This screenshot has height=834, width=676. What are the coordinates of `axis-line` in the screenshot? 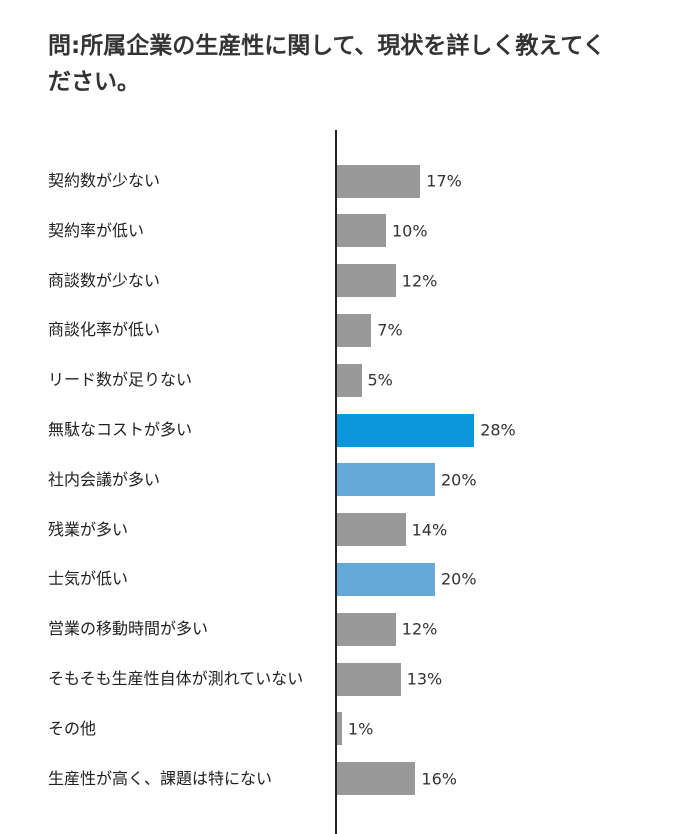 It's located at (336, 482).